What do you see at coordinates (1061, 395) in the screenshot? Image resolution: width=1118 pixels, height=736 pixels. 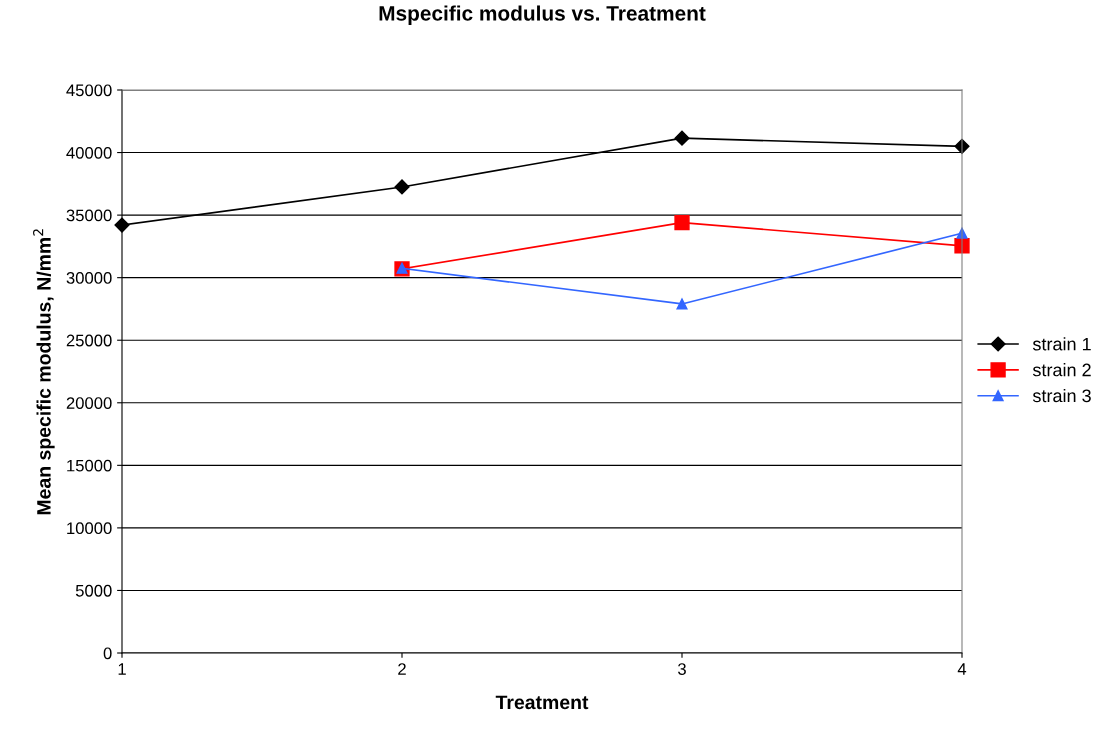 I see `legend-label: strain 3` at bounding box center [1061, 395].